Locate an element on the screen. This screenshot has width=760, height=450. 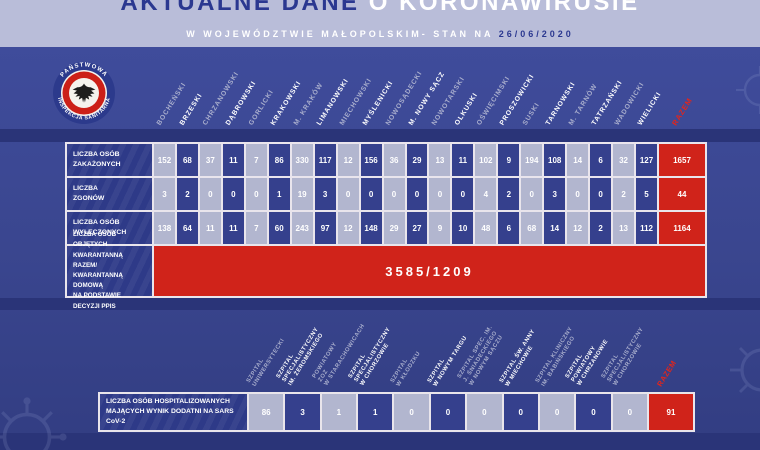
data-cell: 10 is located at coordinates (463, 228).